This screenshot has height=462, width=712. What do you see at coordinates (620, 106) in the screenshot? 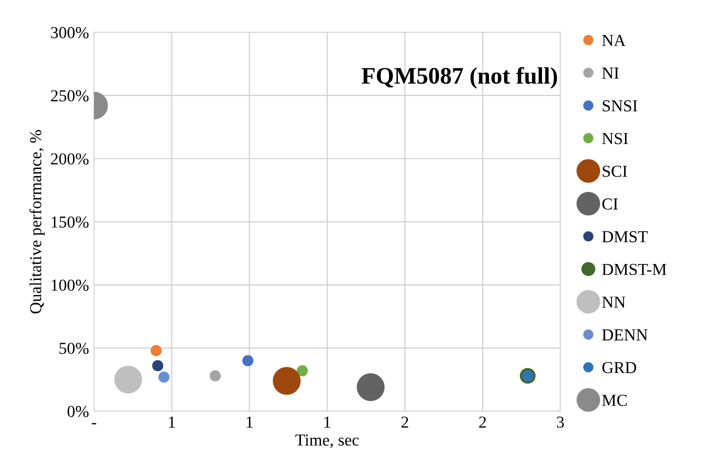
I see `legend-label: SNSI` at bounding box center [620, 106].